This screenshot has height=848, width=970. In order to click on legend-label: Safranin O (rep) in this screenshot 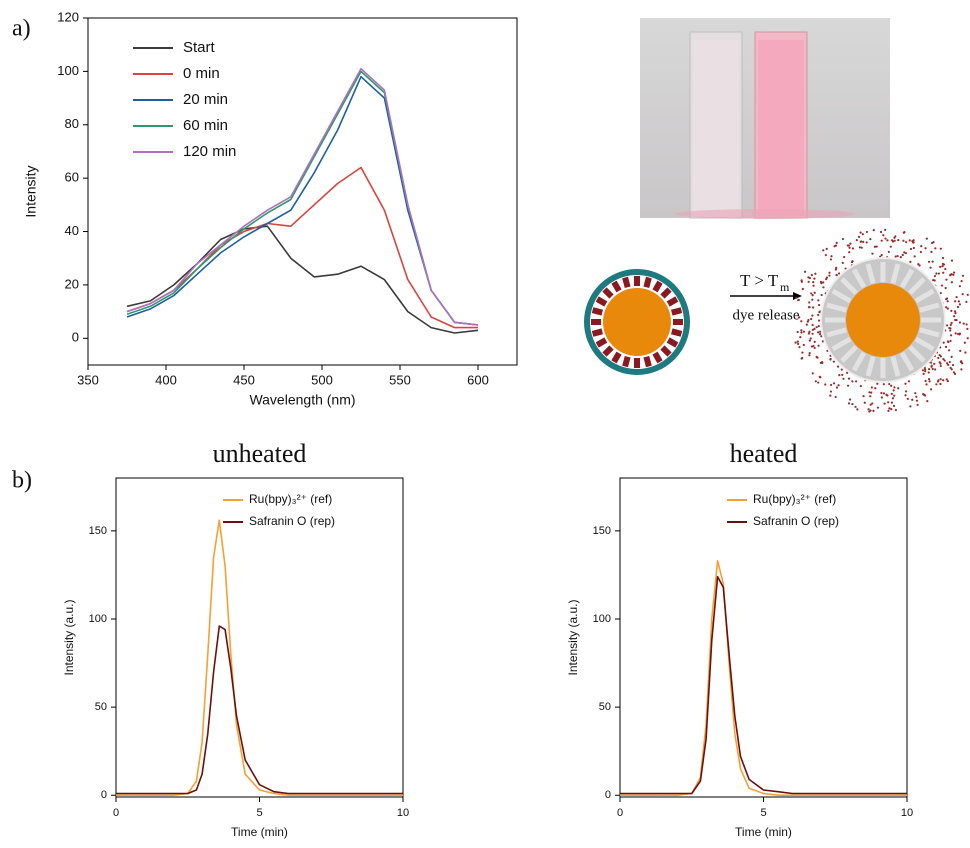, I will do `click(292, 521)`.